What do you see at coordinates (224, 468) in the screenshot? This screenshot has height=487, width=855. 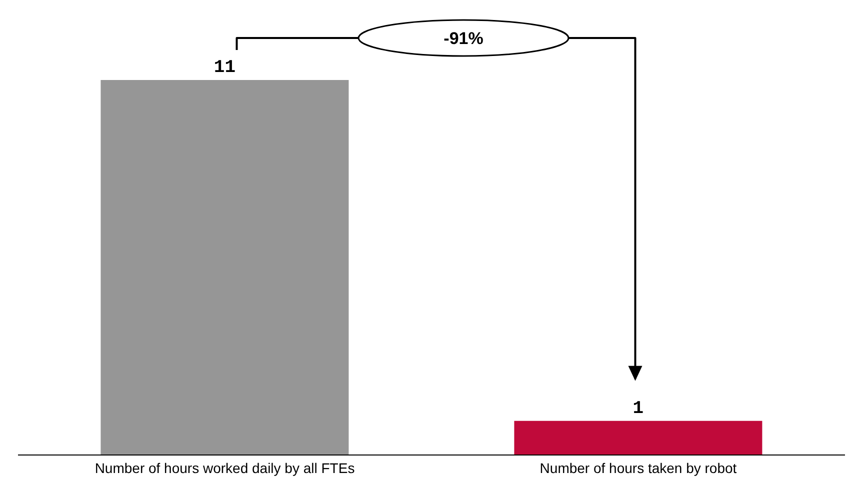 I see `x-tick-label: Number of hours worked daily by all FTEs` at bounding box center [224, 468].